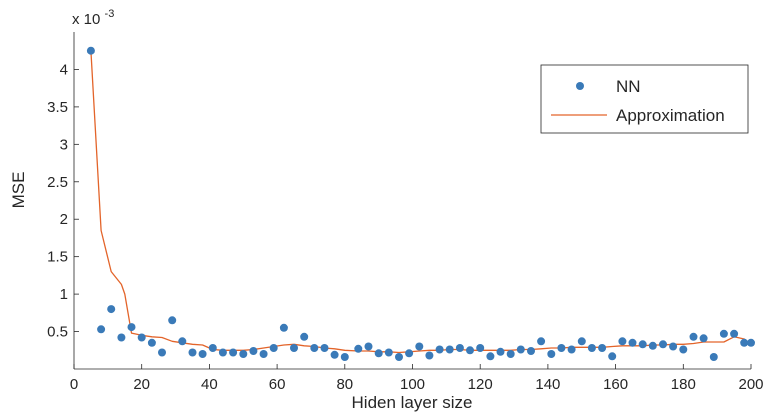 The height and width of the screenshot is (415, 769). I want to click on x-tick-label: 20, so click(141, 384).